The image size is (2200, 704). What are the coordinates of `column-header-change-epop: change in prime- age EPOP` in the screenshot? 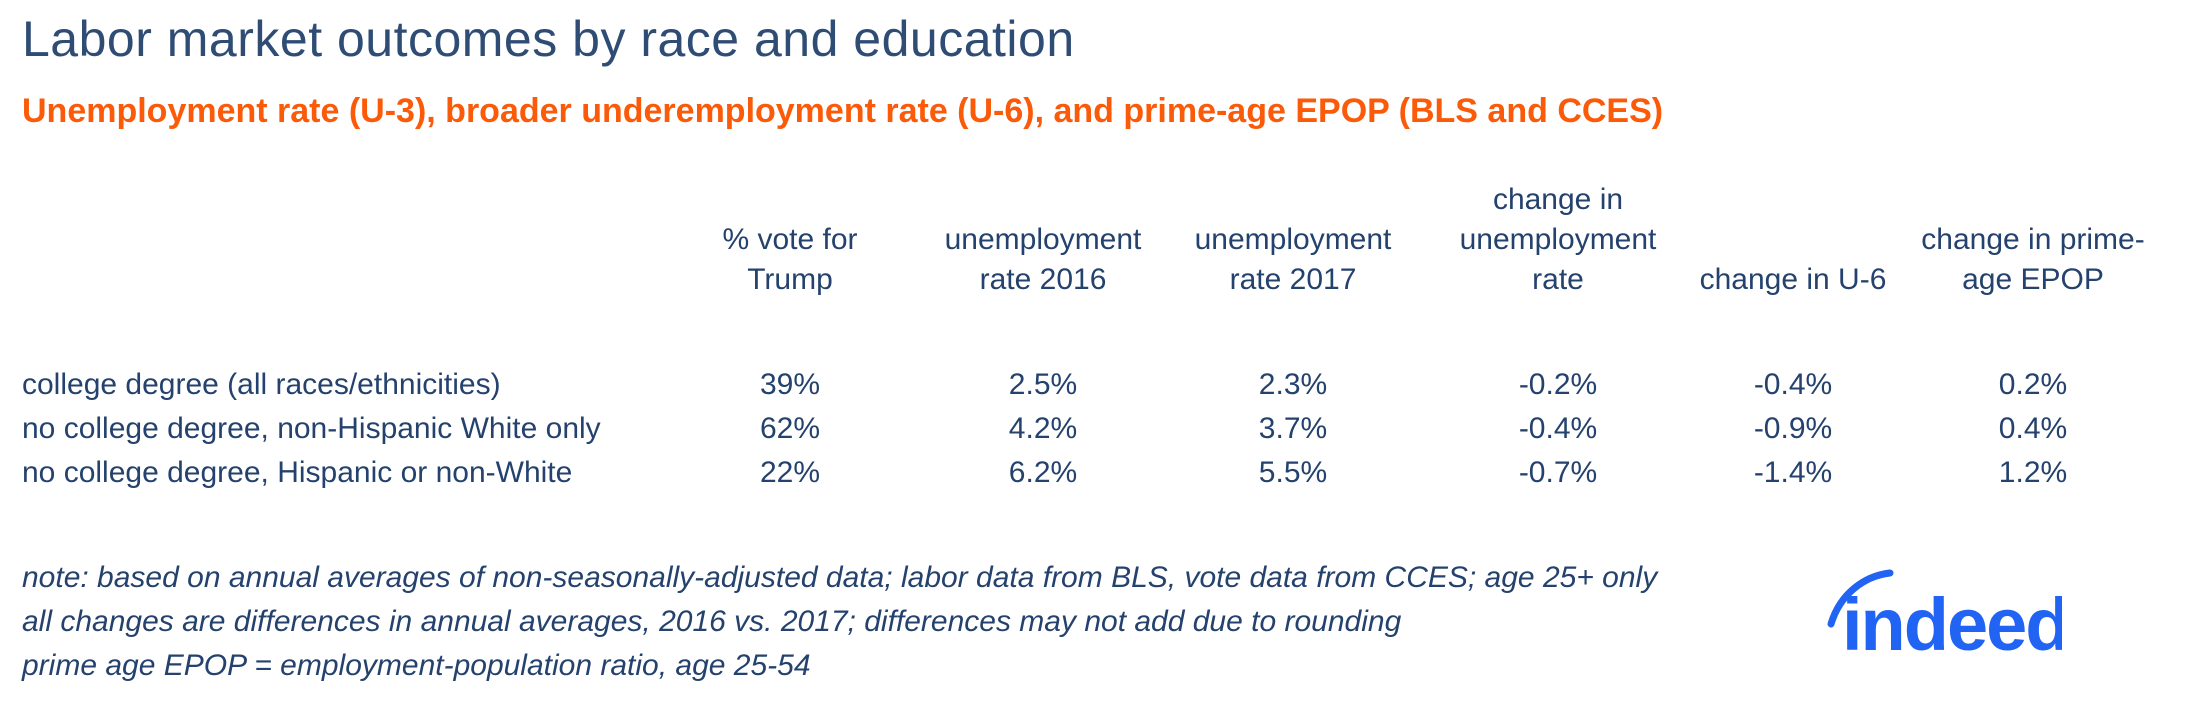 It's located at (2033, 259).